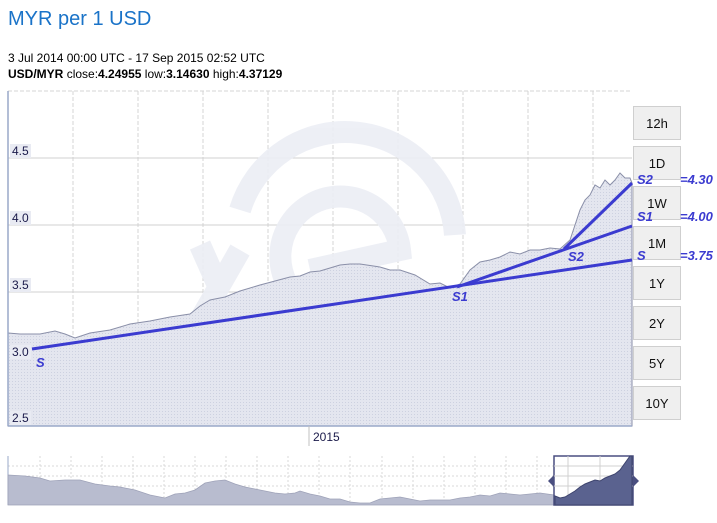  What do you see at coordinates (225, 74) in the screenshot?
I see `high-label: high:` at bounding box center [225, 74].